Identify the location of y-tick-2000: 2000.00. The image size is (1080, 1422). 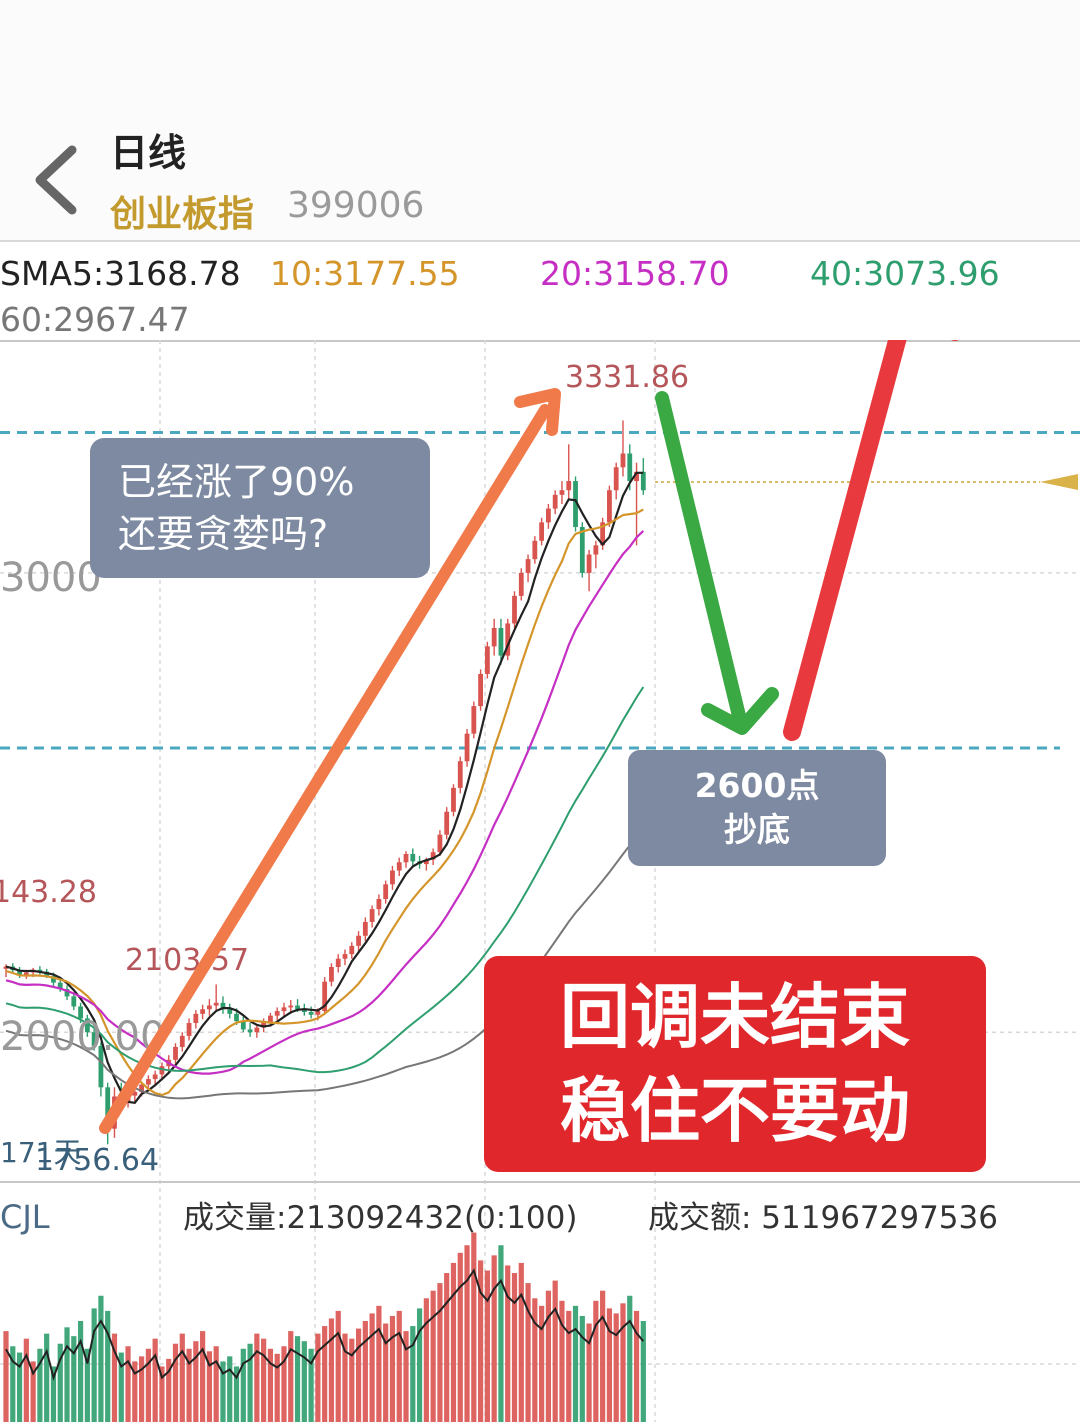
(82, 1037).